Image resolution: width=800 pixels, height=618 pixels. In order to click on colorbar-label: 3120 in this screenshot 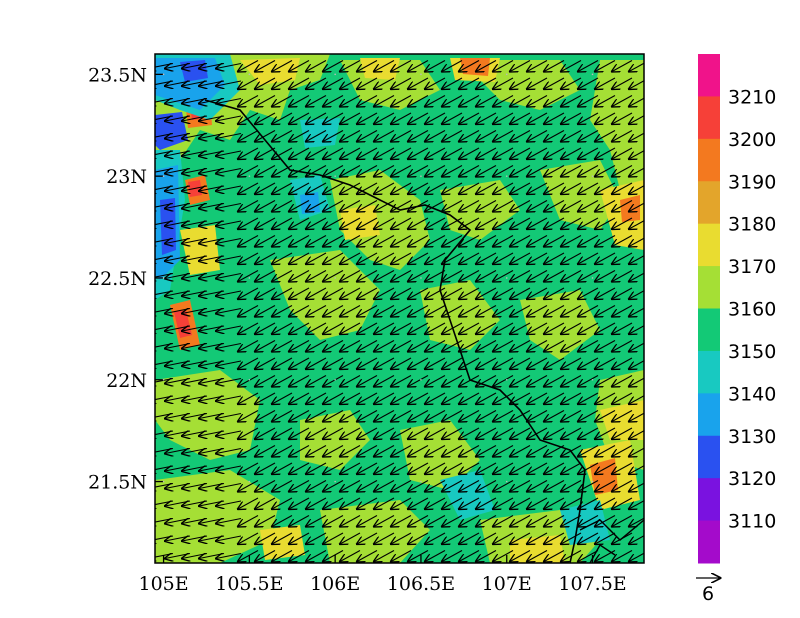, I will do `click(752, 479)`.